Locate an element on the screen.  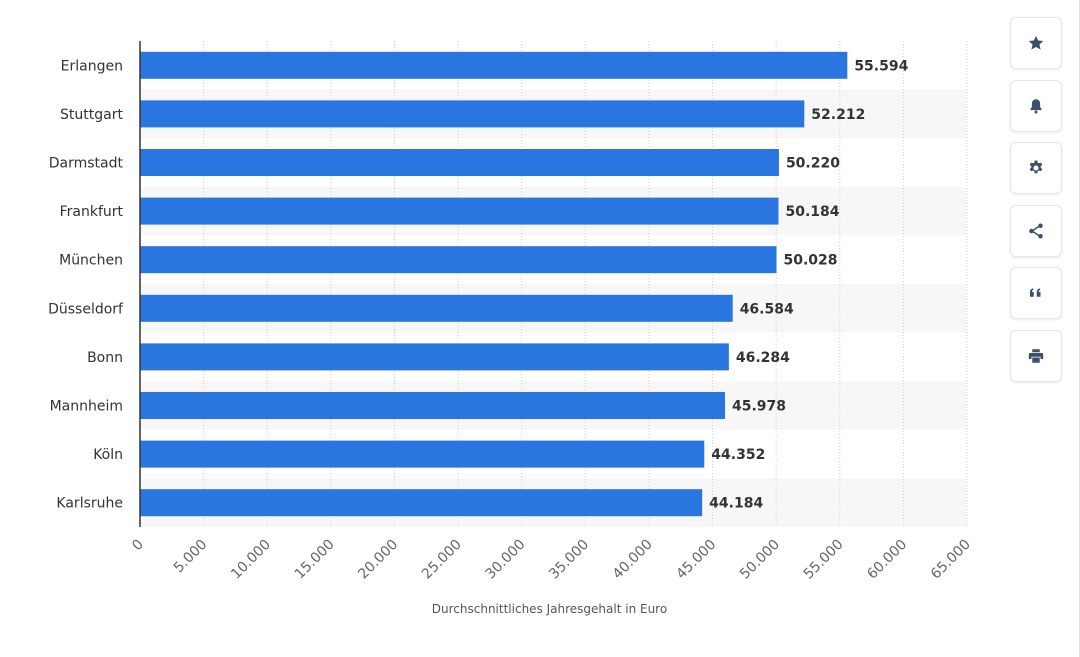
value-label: 46.584 is located at coordinates (767, 309).